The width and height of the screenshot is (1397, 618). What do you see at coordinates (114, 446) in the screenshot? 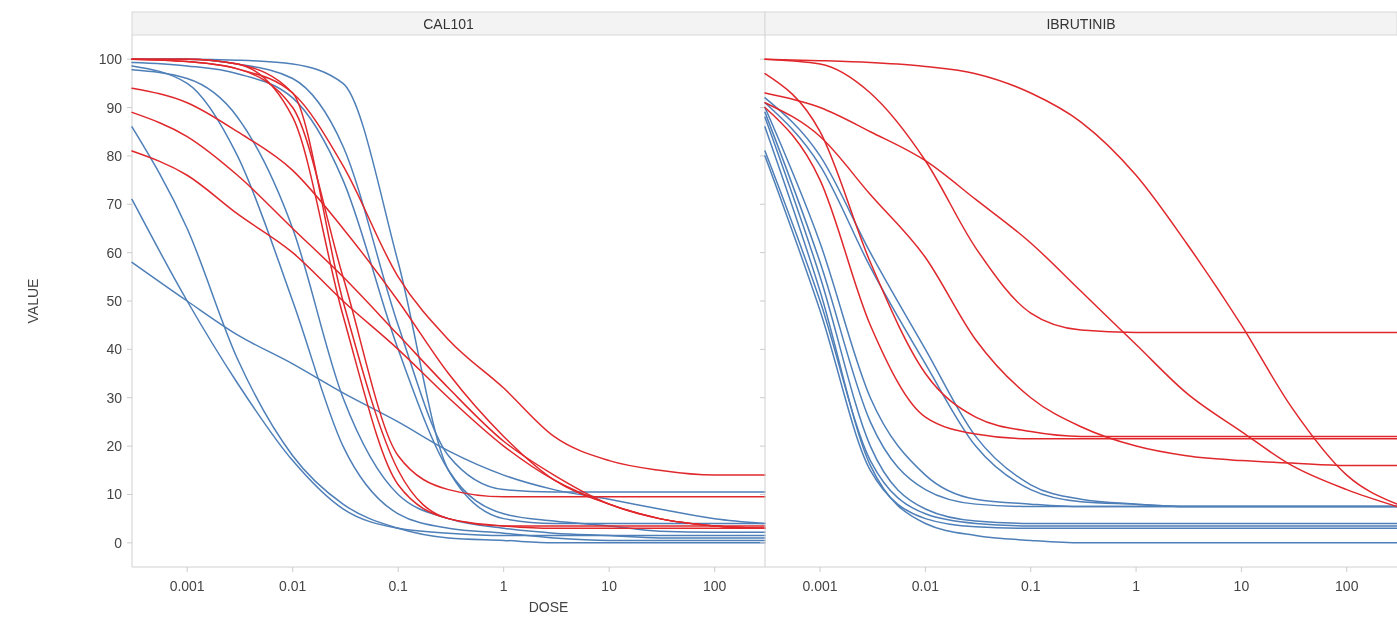
I see `y-tick-label: 20` at bounding box center [114, 446].